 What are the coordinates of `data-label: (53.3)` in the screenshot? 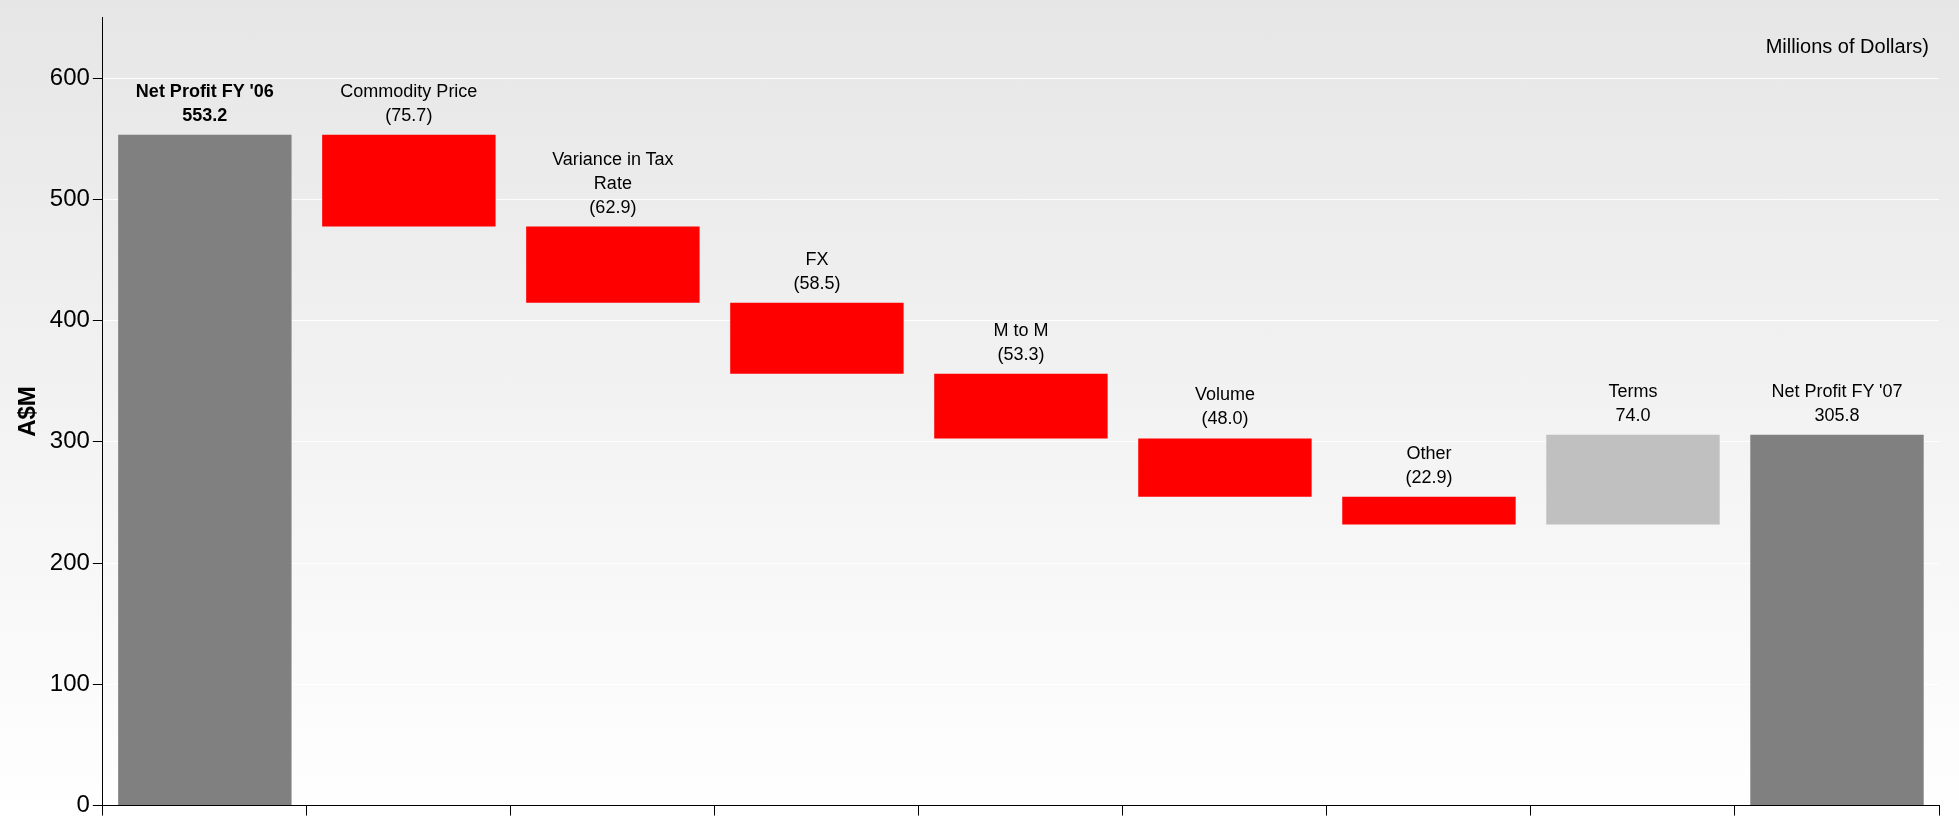 It's located at (1021, 353).